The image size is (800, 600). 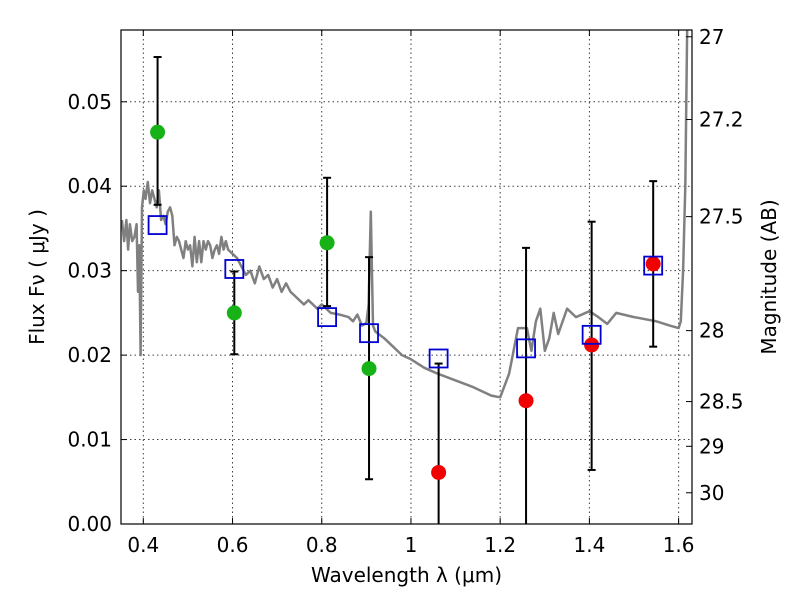 What do you see at coordinates (711, 493) in the screenshot?
I see `right-tick-label: 30` at bounding box center [711, 493].